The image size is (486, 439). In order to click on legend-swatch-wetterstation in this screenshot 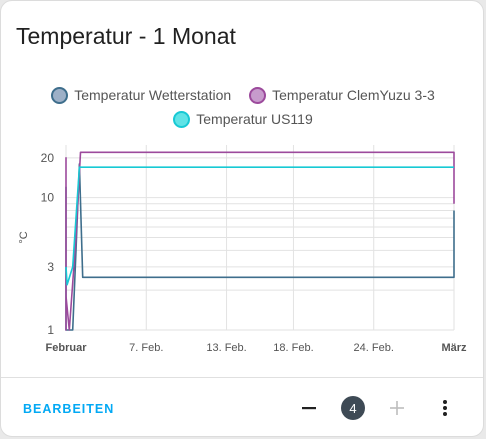, I will do `click(60, 95)`.